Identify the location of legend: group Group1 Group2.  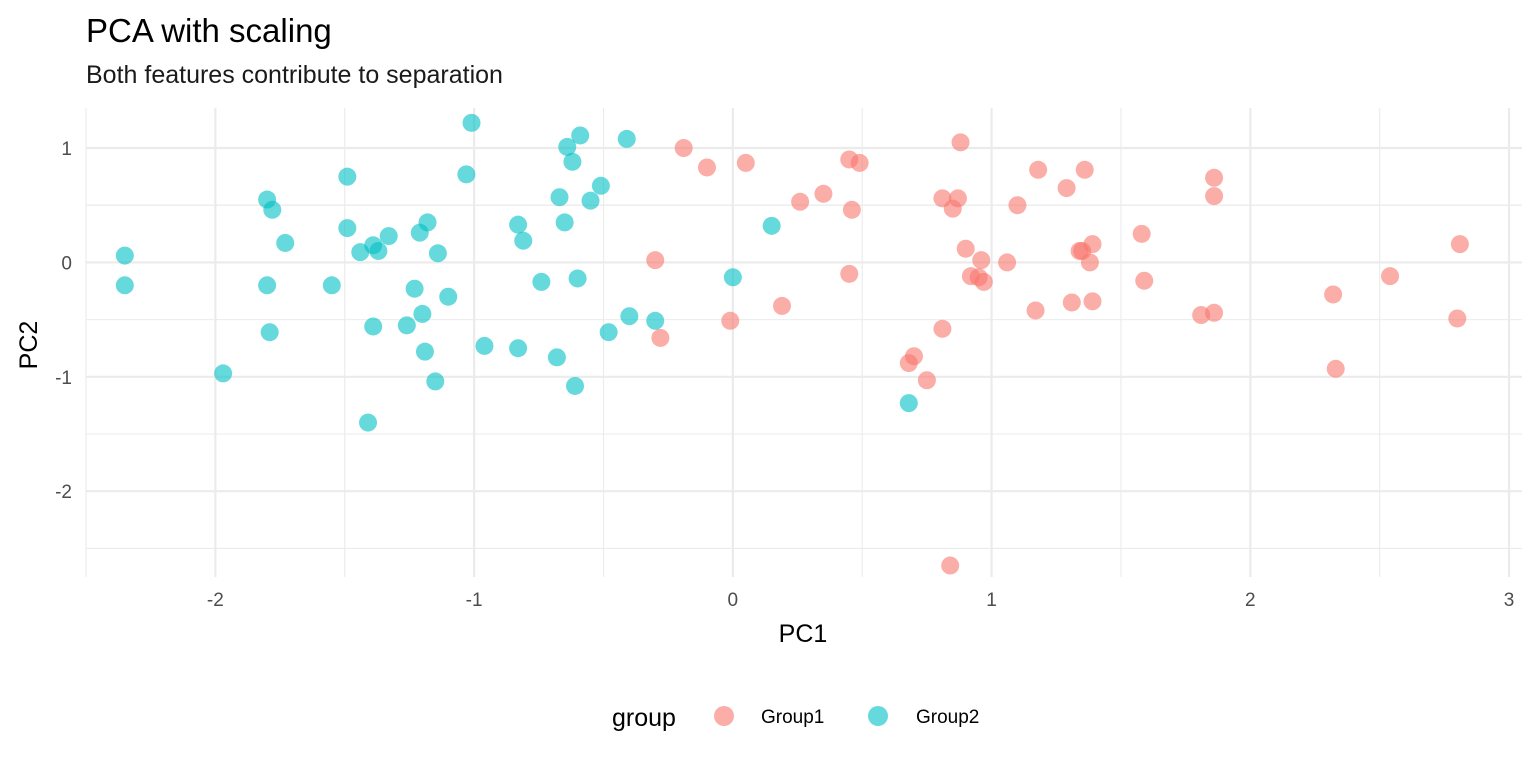
(795, 718).